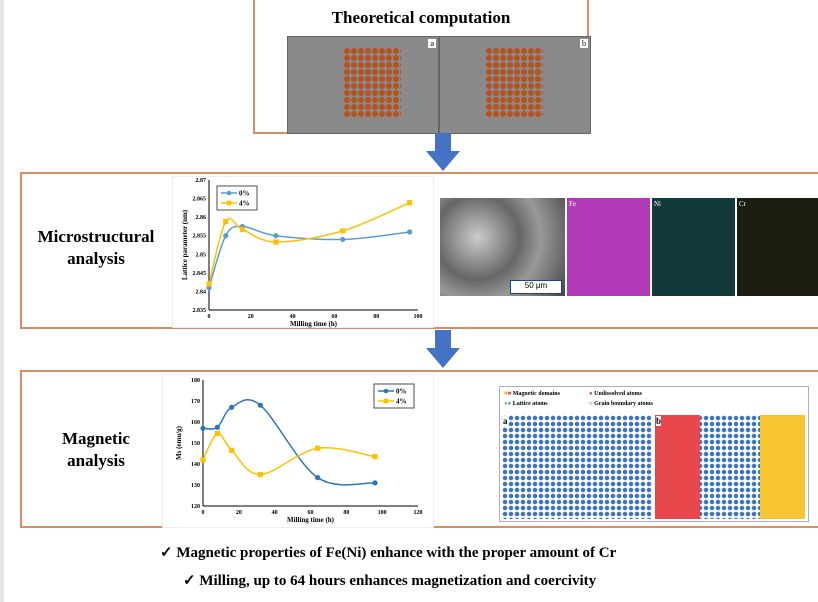  I want to click on sem-image: 50 μm, so click(502, 247).